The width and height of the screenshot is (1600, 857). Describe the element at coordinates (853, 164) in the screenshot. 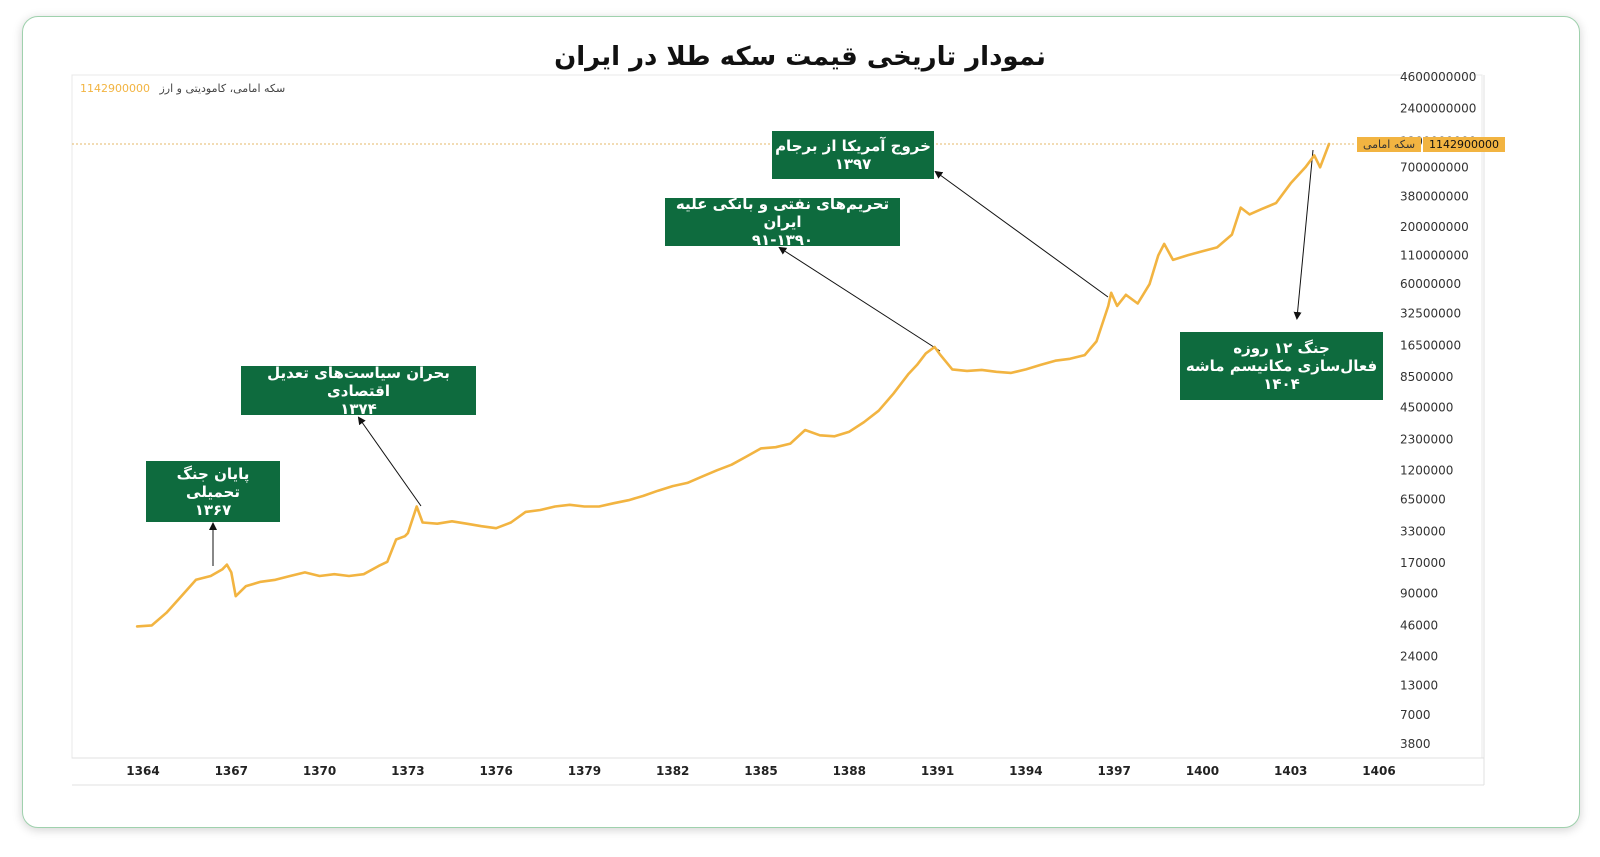

I see `annotation-line: ۱۳۹۷` at that location.